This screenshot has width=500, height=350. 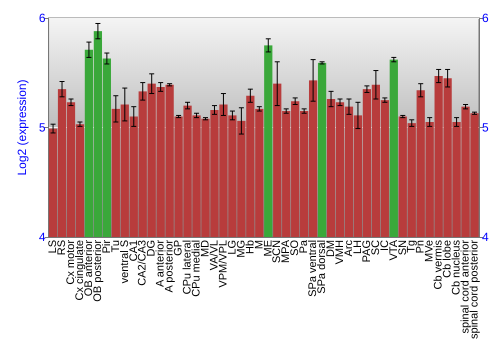 What do you see at coordinates (412, 246) in the screenshot?
I see `x-tick-label: Tg` at bounding box center [412, 246].